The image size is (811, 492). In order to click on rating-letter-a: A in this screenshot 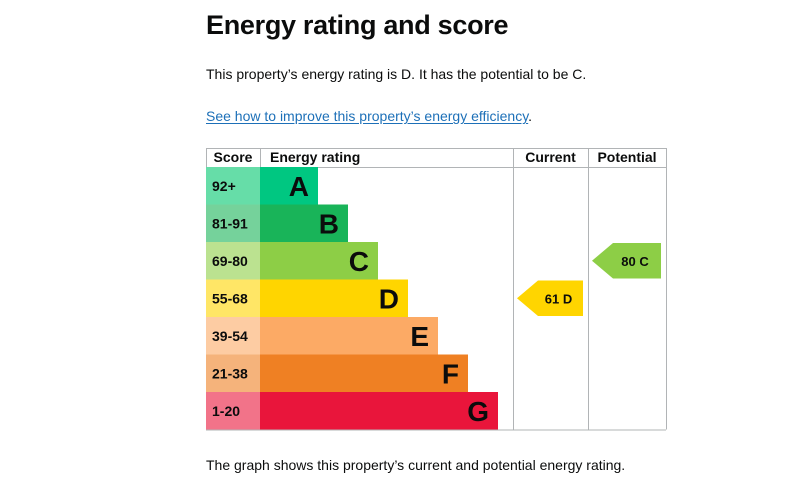, I will do `click(299, 186)`.